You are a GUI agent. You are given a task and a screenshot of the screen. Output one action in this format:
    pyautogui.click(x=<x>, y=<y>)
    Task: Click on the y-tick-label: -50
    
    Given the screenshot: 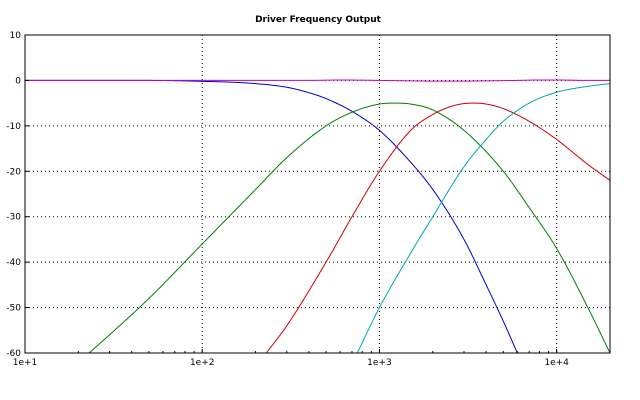 What is the action you would take?
    pyautogui.click(x=13, y=309)
    